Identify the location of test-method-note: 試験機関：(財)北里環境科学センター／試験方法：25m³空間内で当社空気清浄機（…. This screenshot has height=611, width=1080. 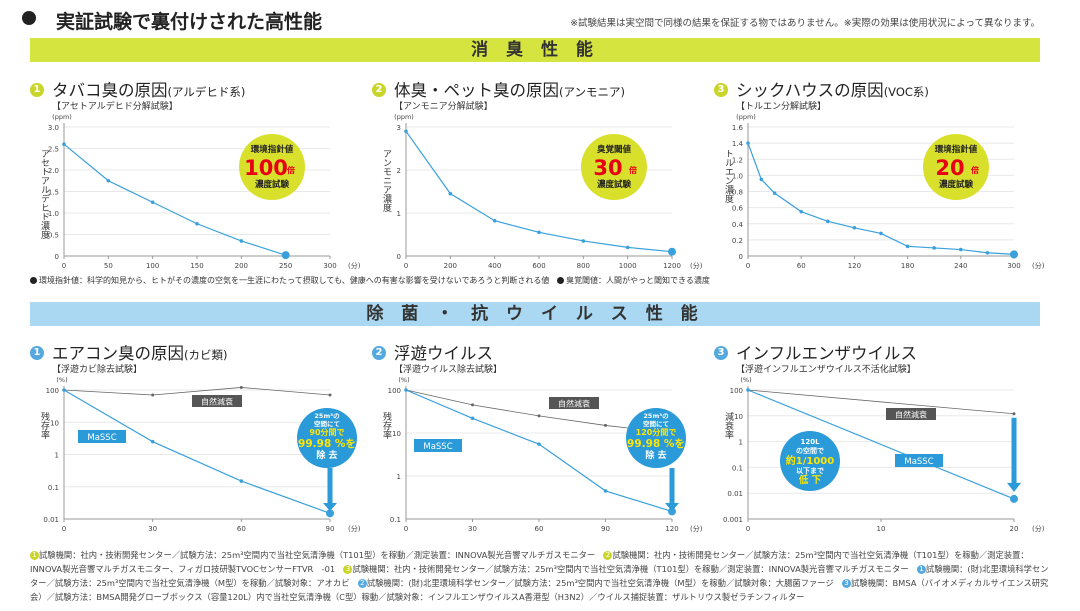
(539, 576).